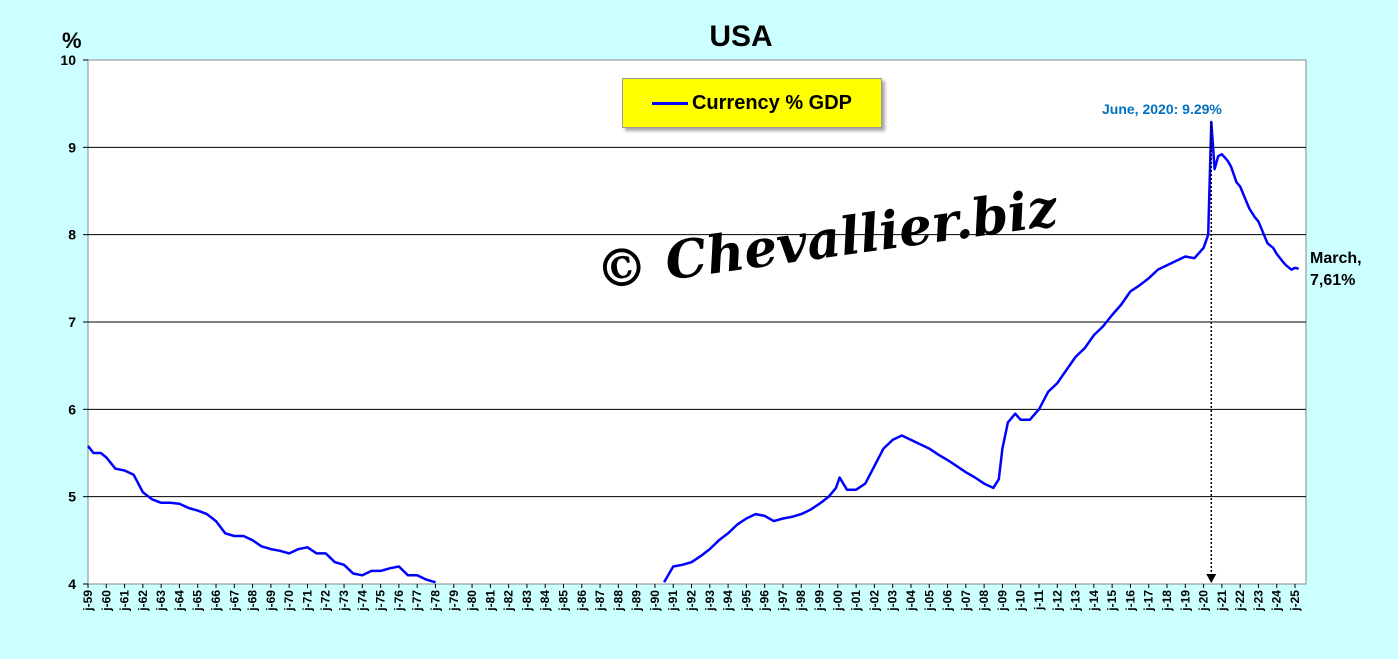 This screenshot has width=1398, height=659. What do you see at coordinates (874, 601) in the screenshot?
I see `x-tick-label: j-02` at bounding box center [874, 601].